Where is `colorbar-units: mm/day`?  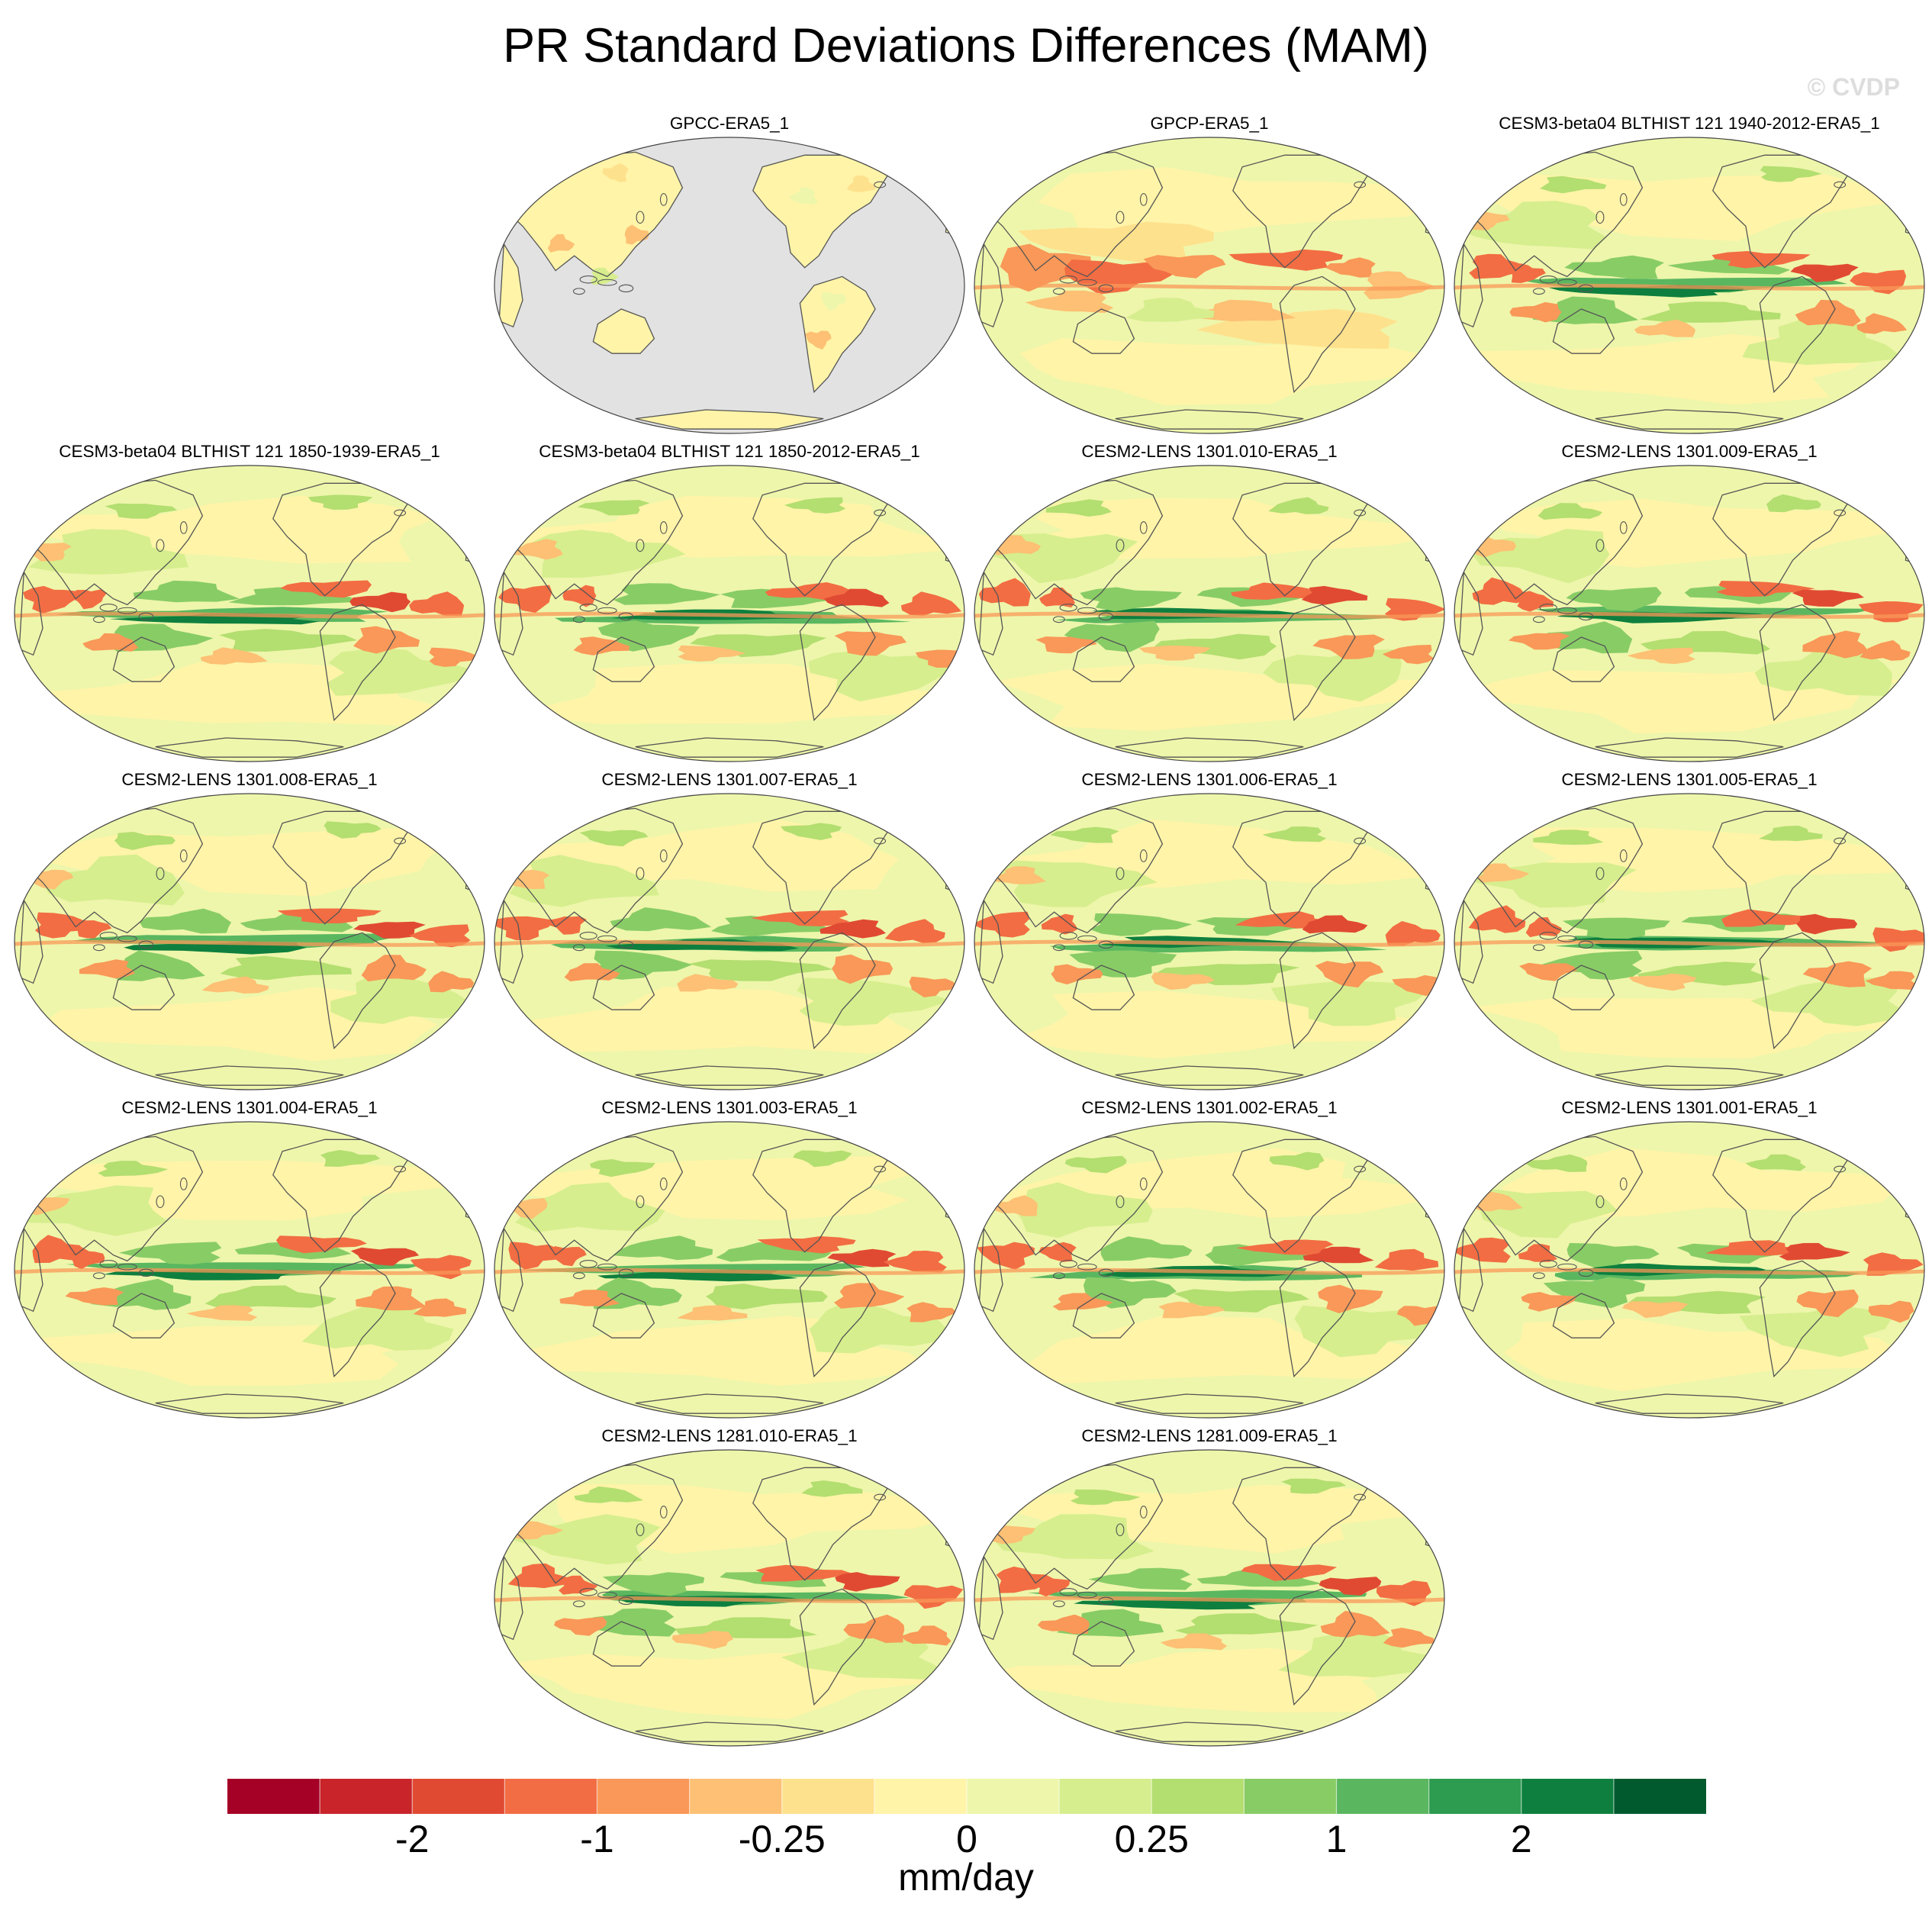 colorbar-units: mm/day is located at coordinates (966, 1877).